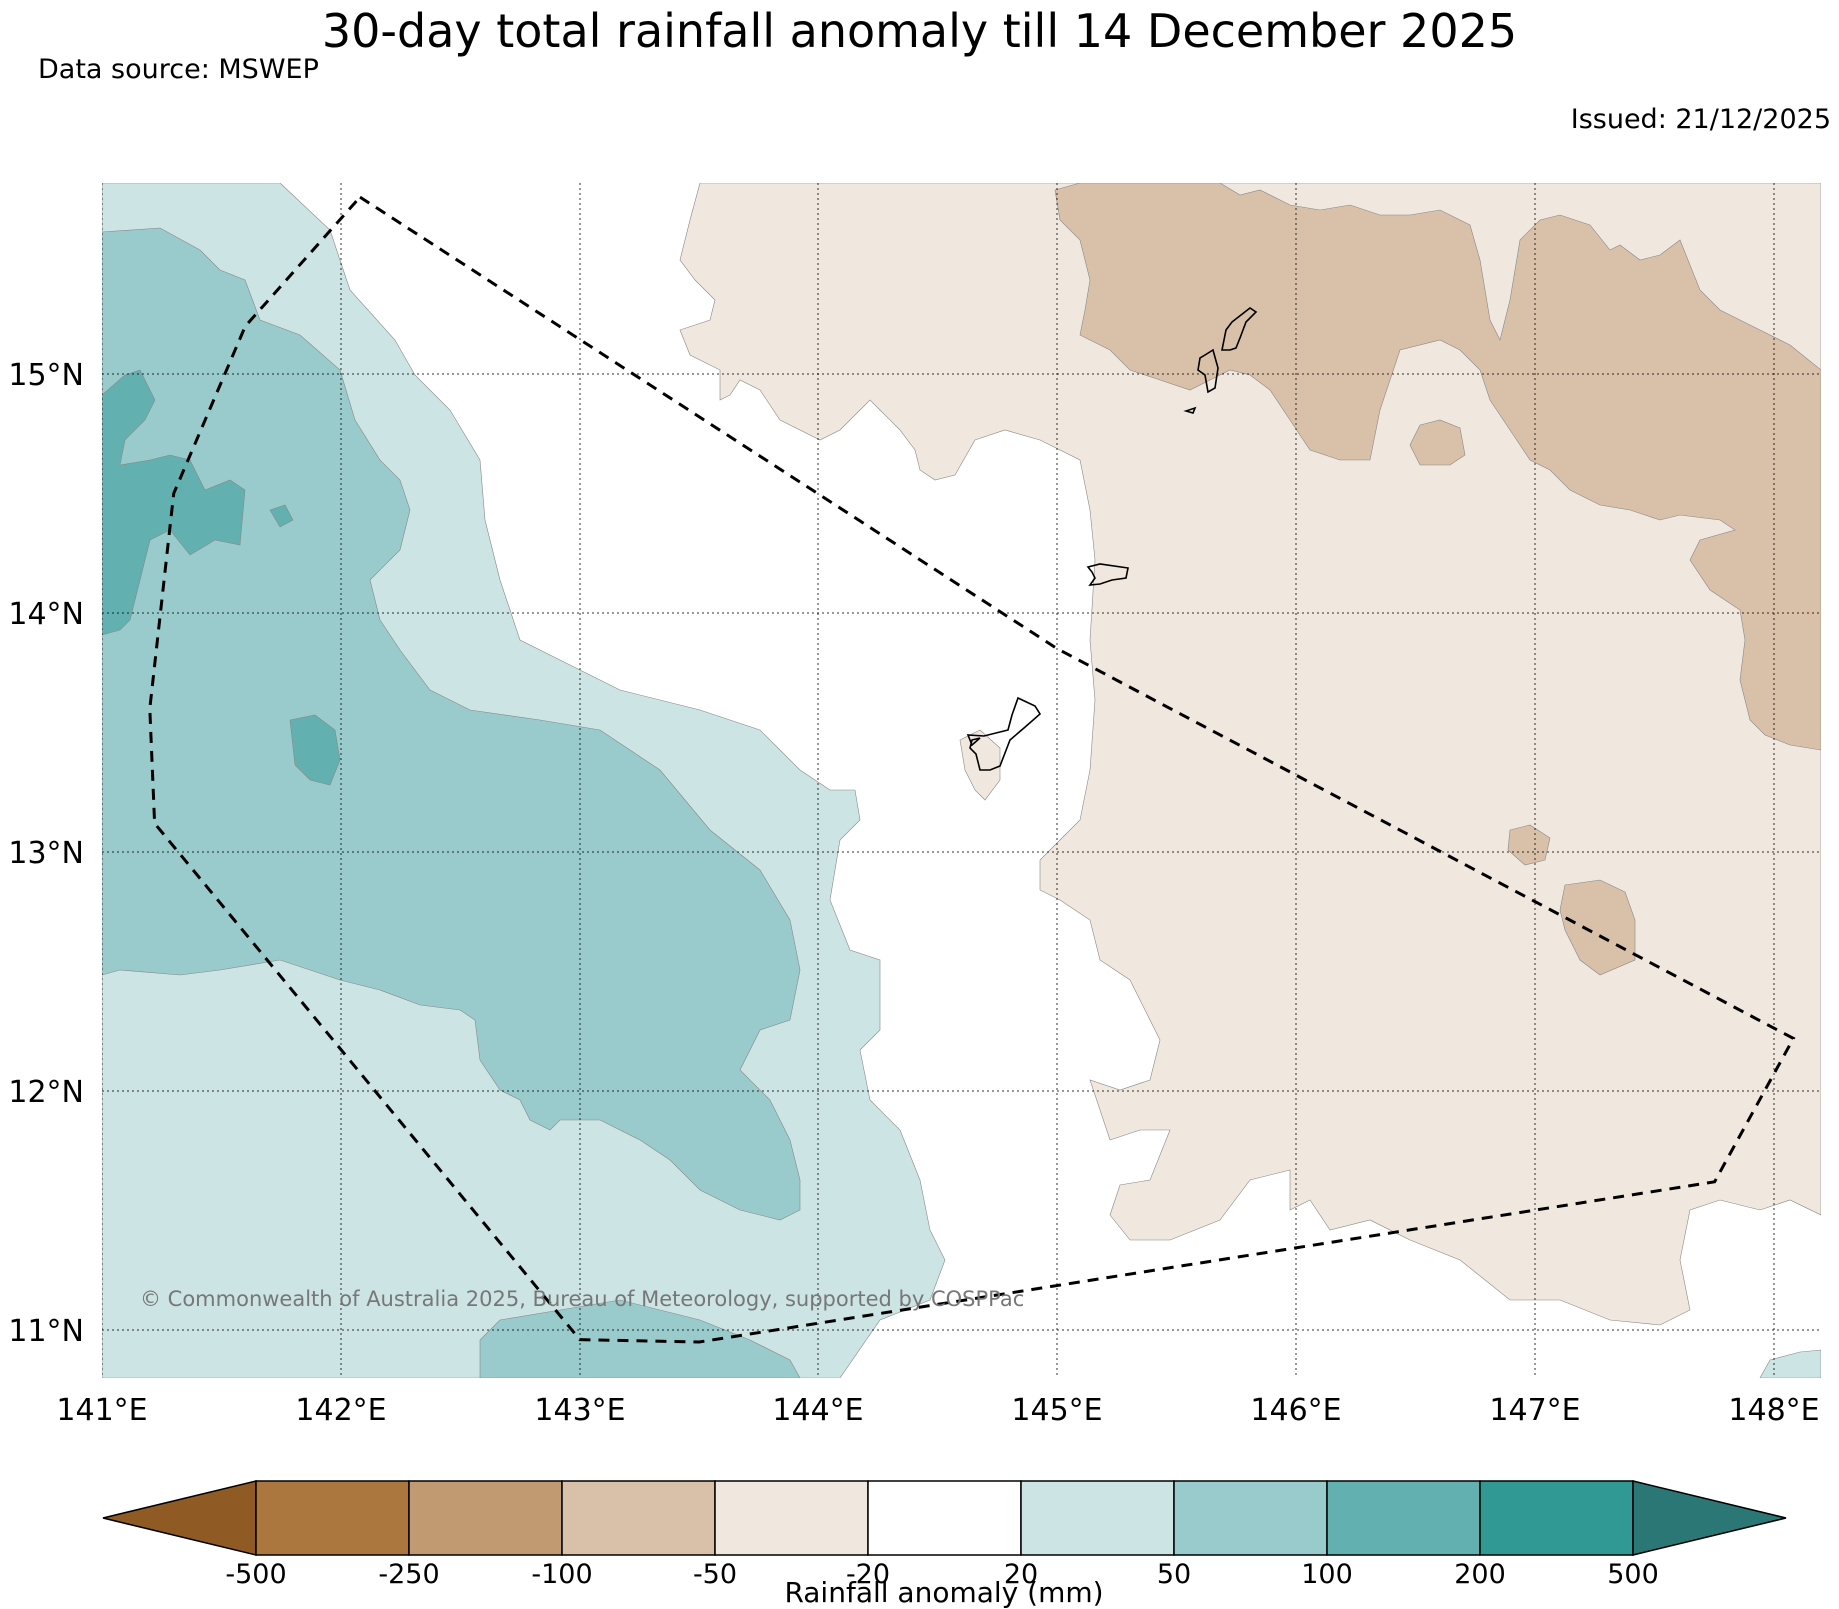 Image resolution: width=1839 pixels, height=1609 pixels. Describe the element at coordinates (255, 1574) in the screenshot. I see `colorbar-tick: -500` at that location.